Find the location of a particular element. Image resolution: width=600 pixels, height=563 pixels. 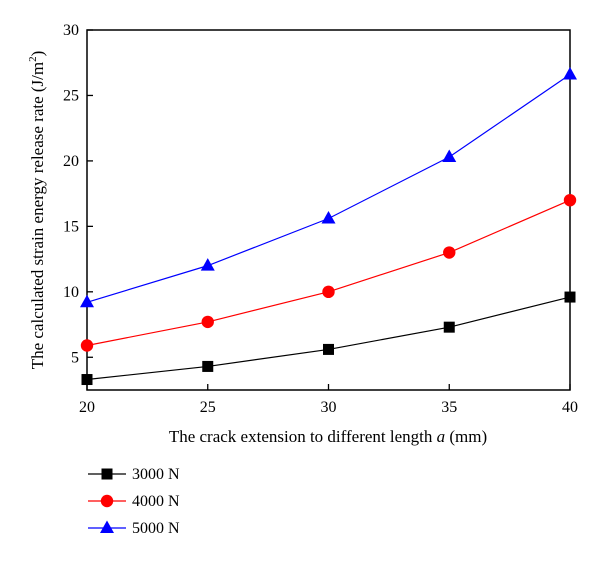

legend-label: 5000 N is located at coordinates (156, 528).